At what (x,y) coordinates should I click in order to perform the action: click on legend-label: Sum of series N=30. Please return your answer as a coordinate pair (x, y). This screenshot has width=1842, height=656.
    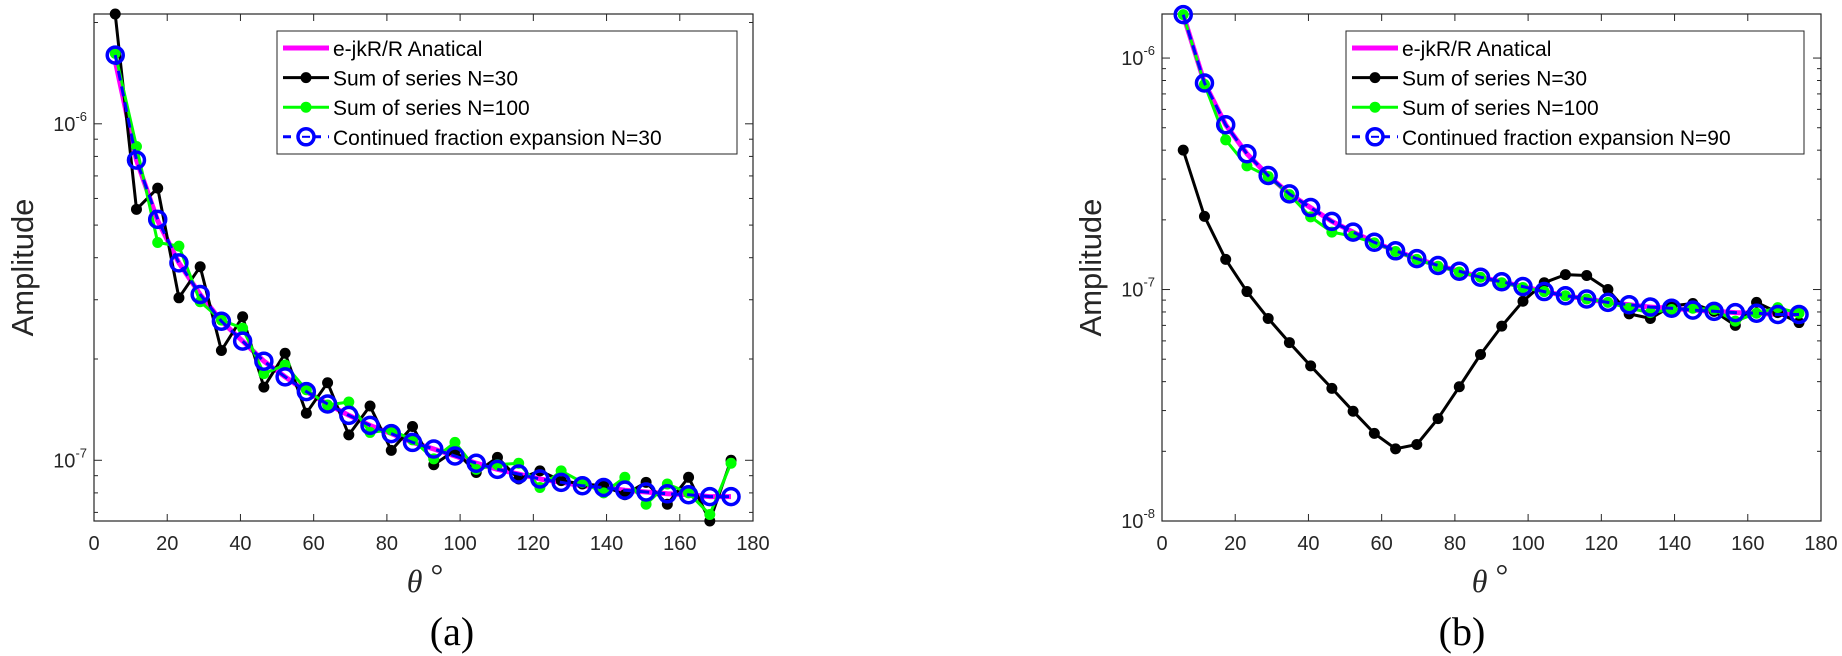
    Looking at the image, I should click on (425, 79).